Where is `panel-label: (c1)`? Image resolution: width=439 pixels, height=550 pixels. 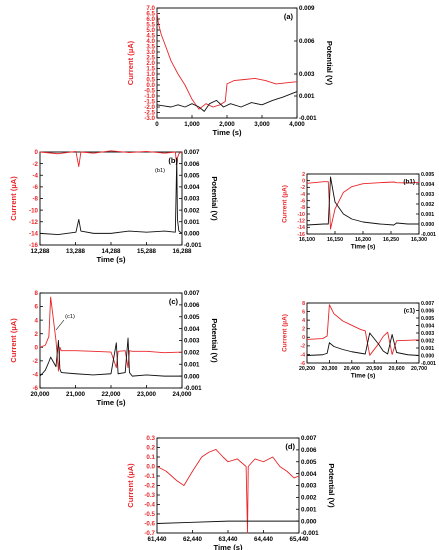 panel-label: (c1) is located at coordinates (409, 310).